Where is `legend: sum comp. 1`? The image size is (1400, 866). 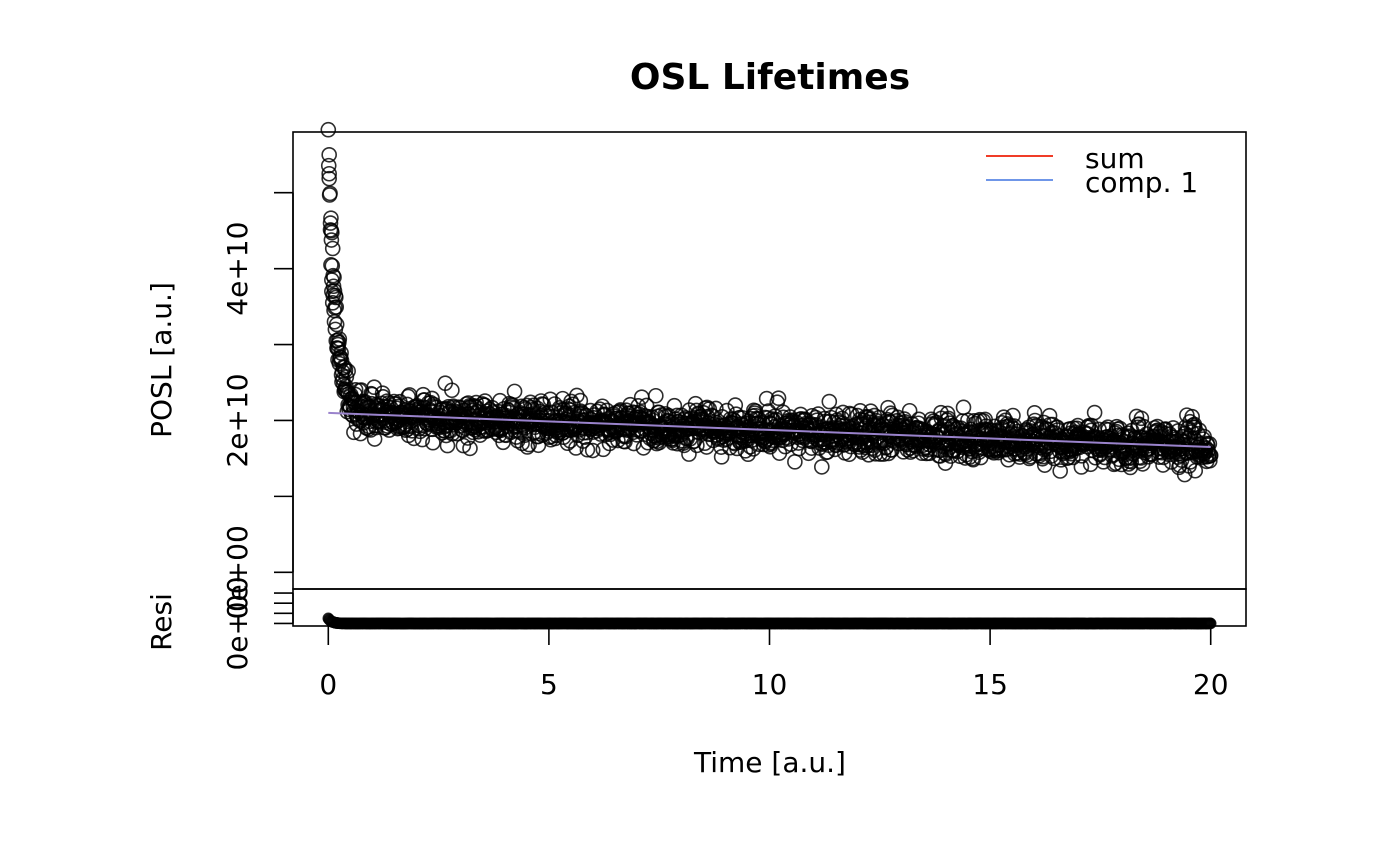
legend: sum comp. 1 is located at coordinates (1092, 170).